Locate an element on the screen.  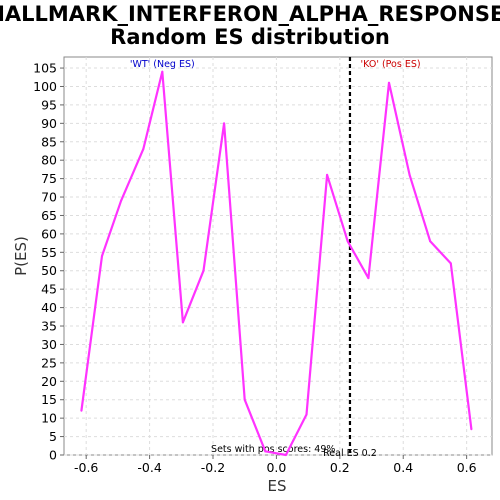
x-tick-label: 0.0 is located at coordinates (276, 467).